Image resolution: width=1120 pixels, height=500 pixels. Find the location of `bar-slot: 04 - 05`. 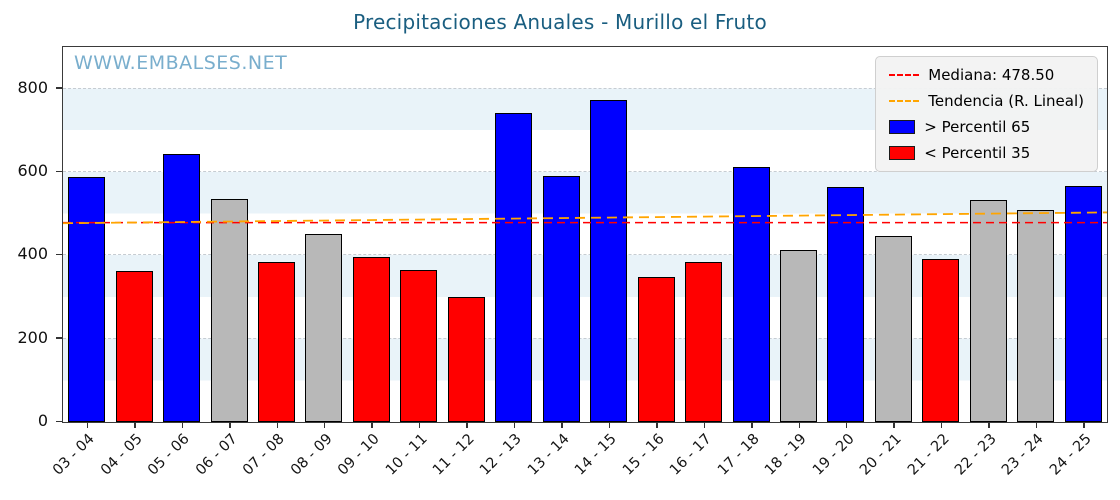

bar-slot: 04 - 05 is located at coordinates (127, 263).